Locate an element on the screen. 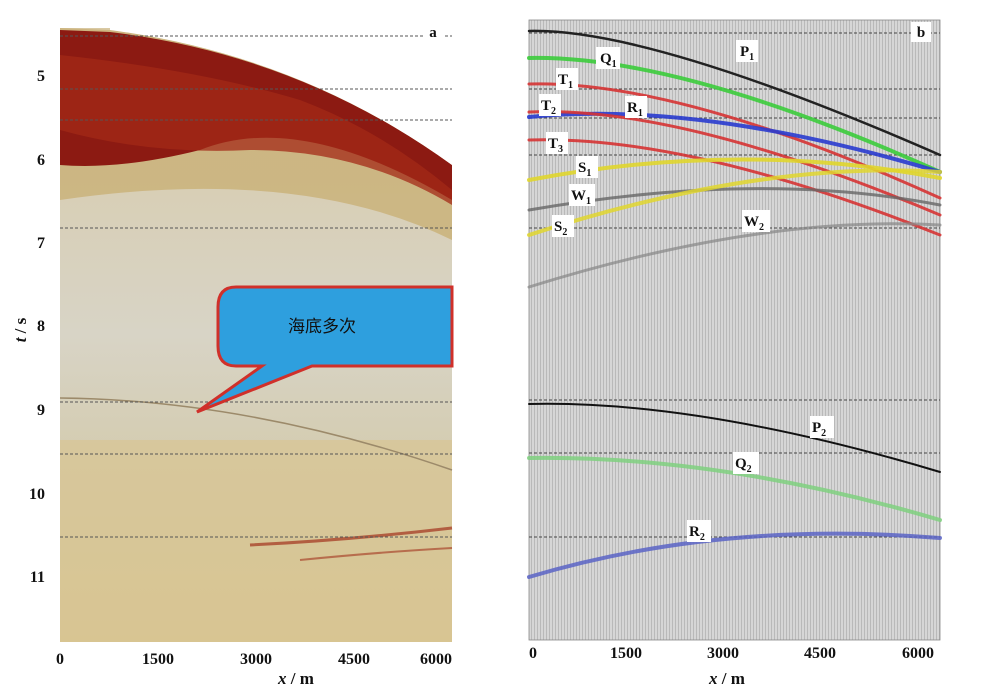 The image size is (997, 700). y-axis-a: 5 6 7 8 9 10 11 is located at coordinates (37, 327).